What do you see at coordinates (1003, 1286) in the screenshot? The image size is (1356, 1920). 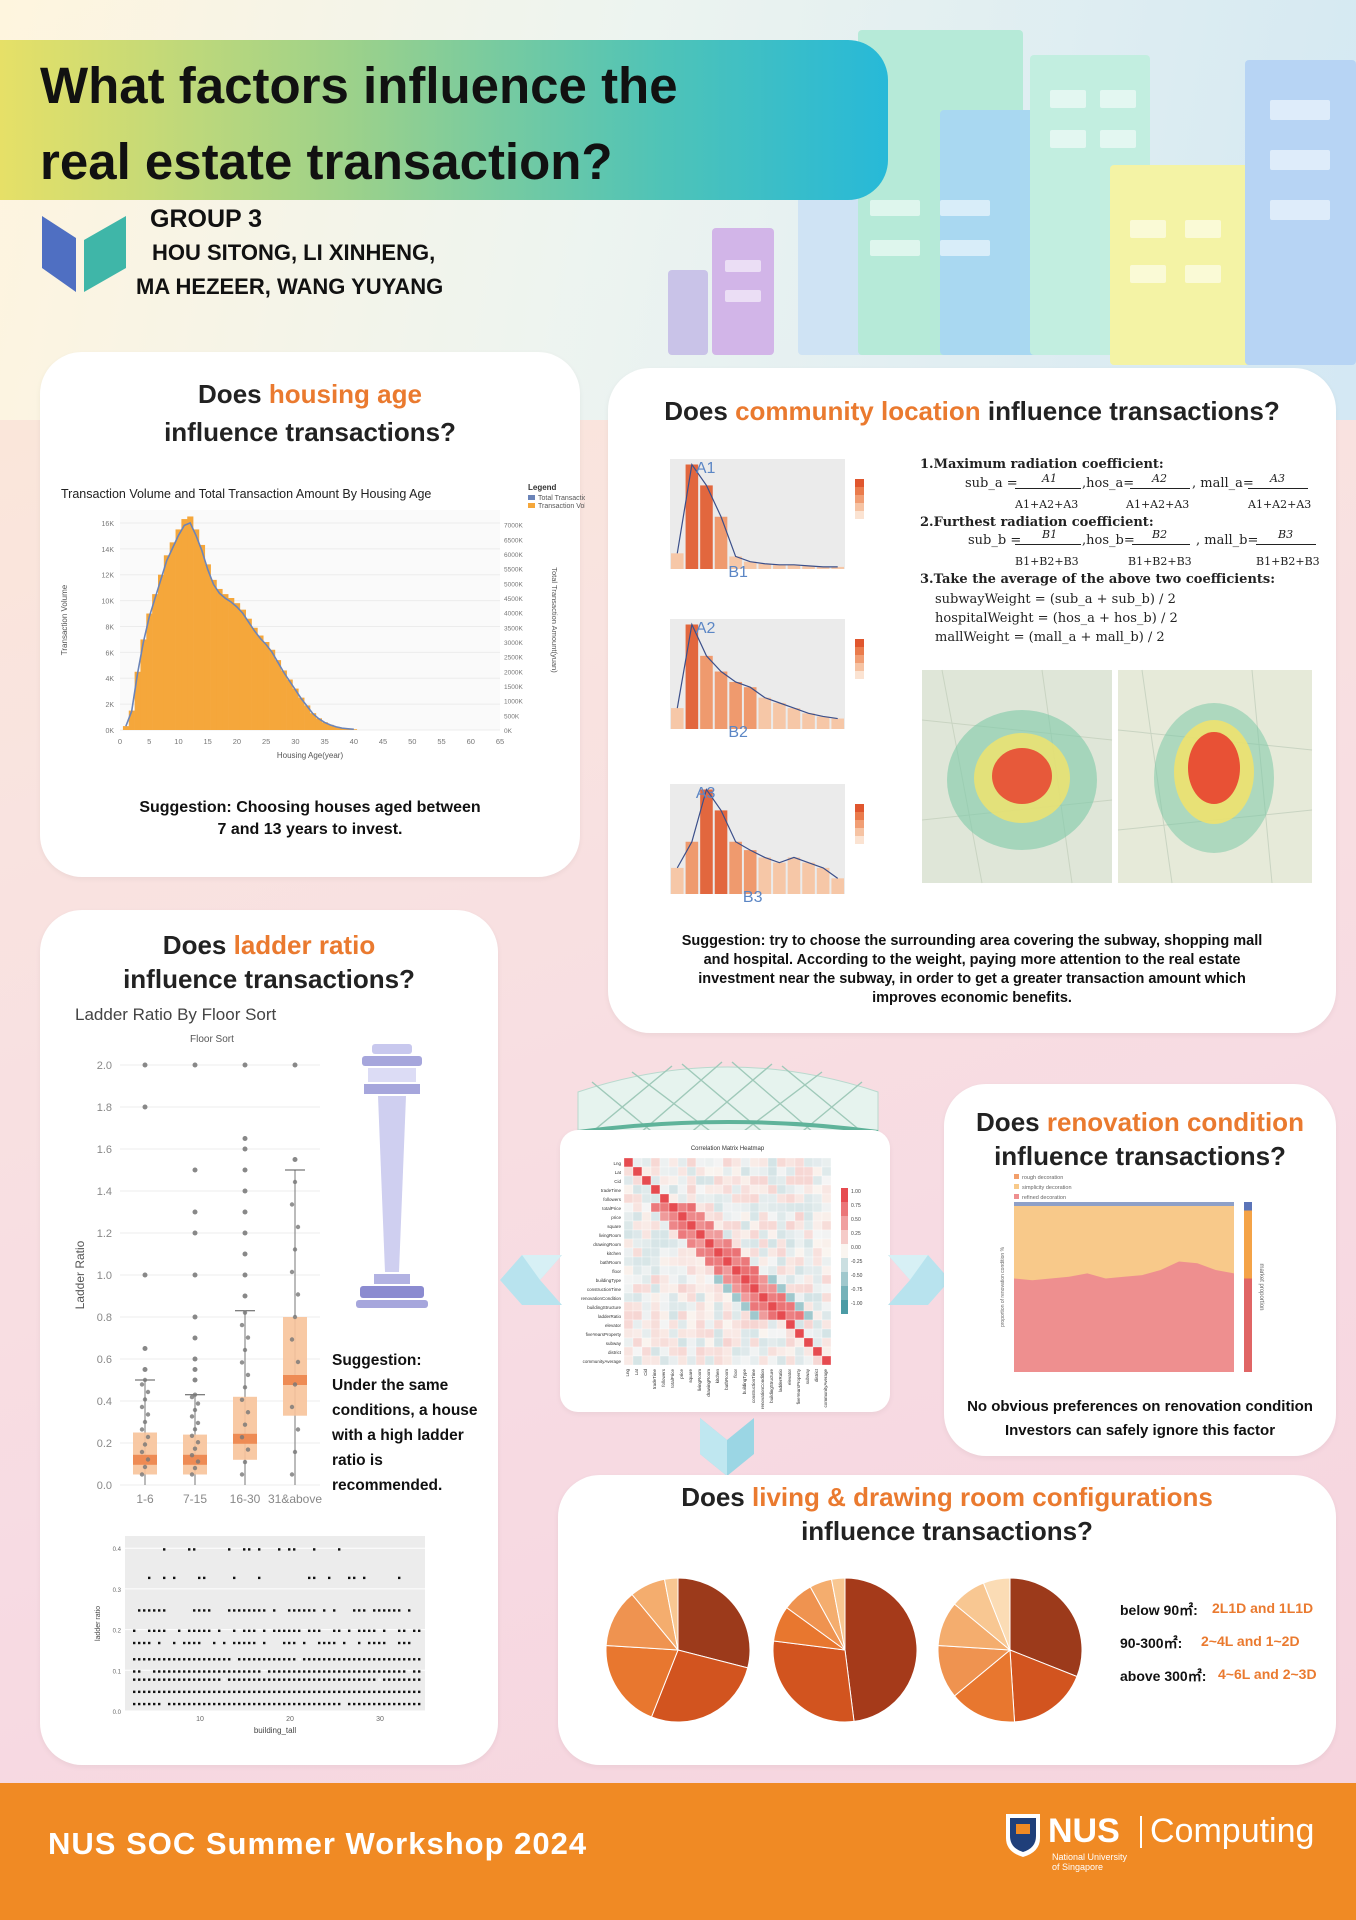 I see `y-axis-label: proportion of renovation condition %` at bounding box center [1003, 1286].